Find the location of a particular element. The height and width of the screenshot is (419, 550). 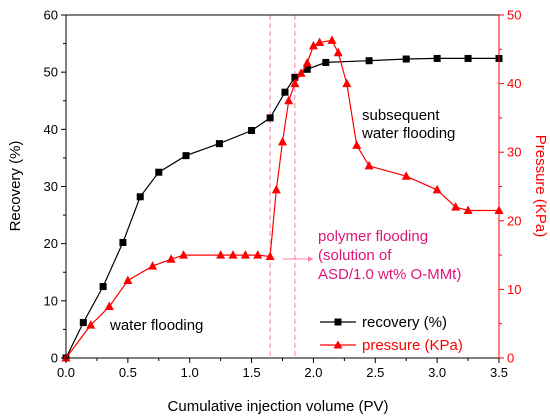

annotation-line: ASD/1.0 wt% O-MMt) is located at coordinates (389, 274).